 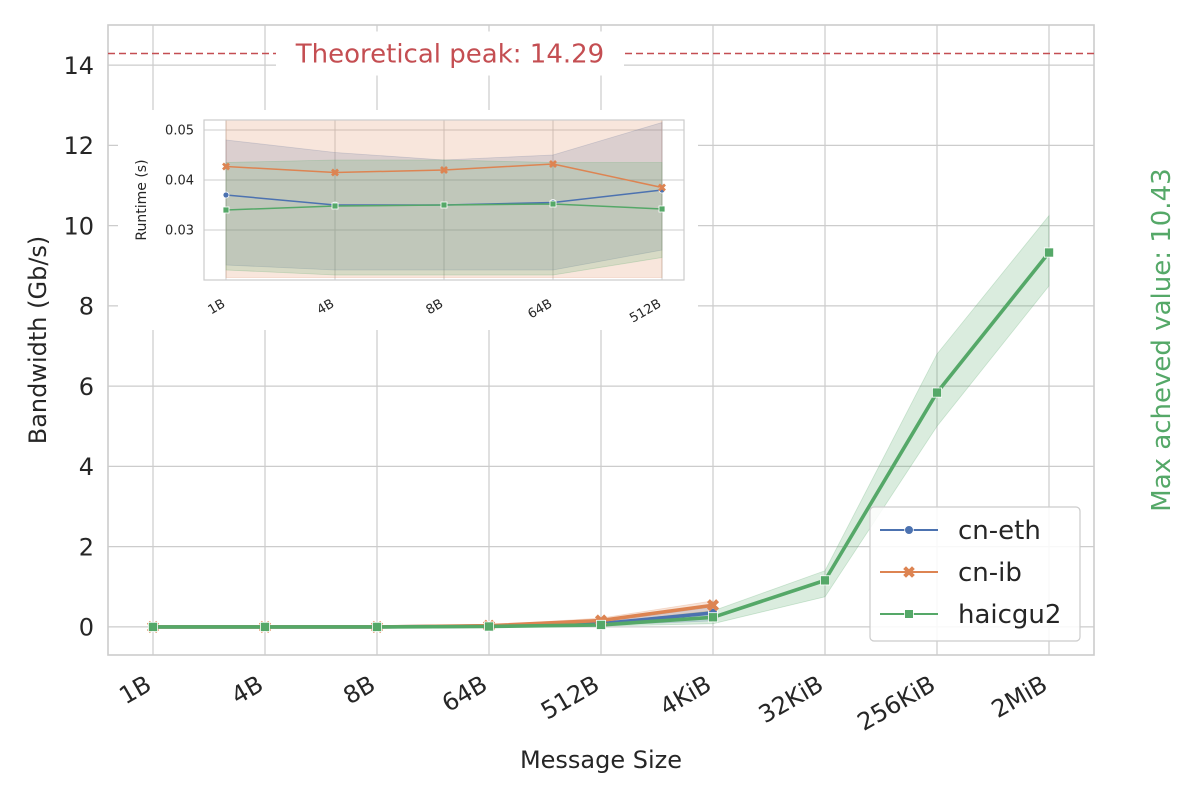 What do you see at coordinates (570, 697) in the screenshot?
I see `x-tick-label: 512B` at bounding box center [570, 697].